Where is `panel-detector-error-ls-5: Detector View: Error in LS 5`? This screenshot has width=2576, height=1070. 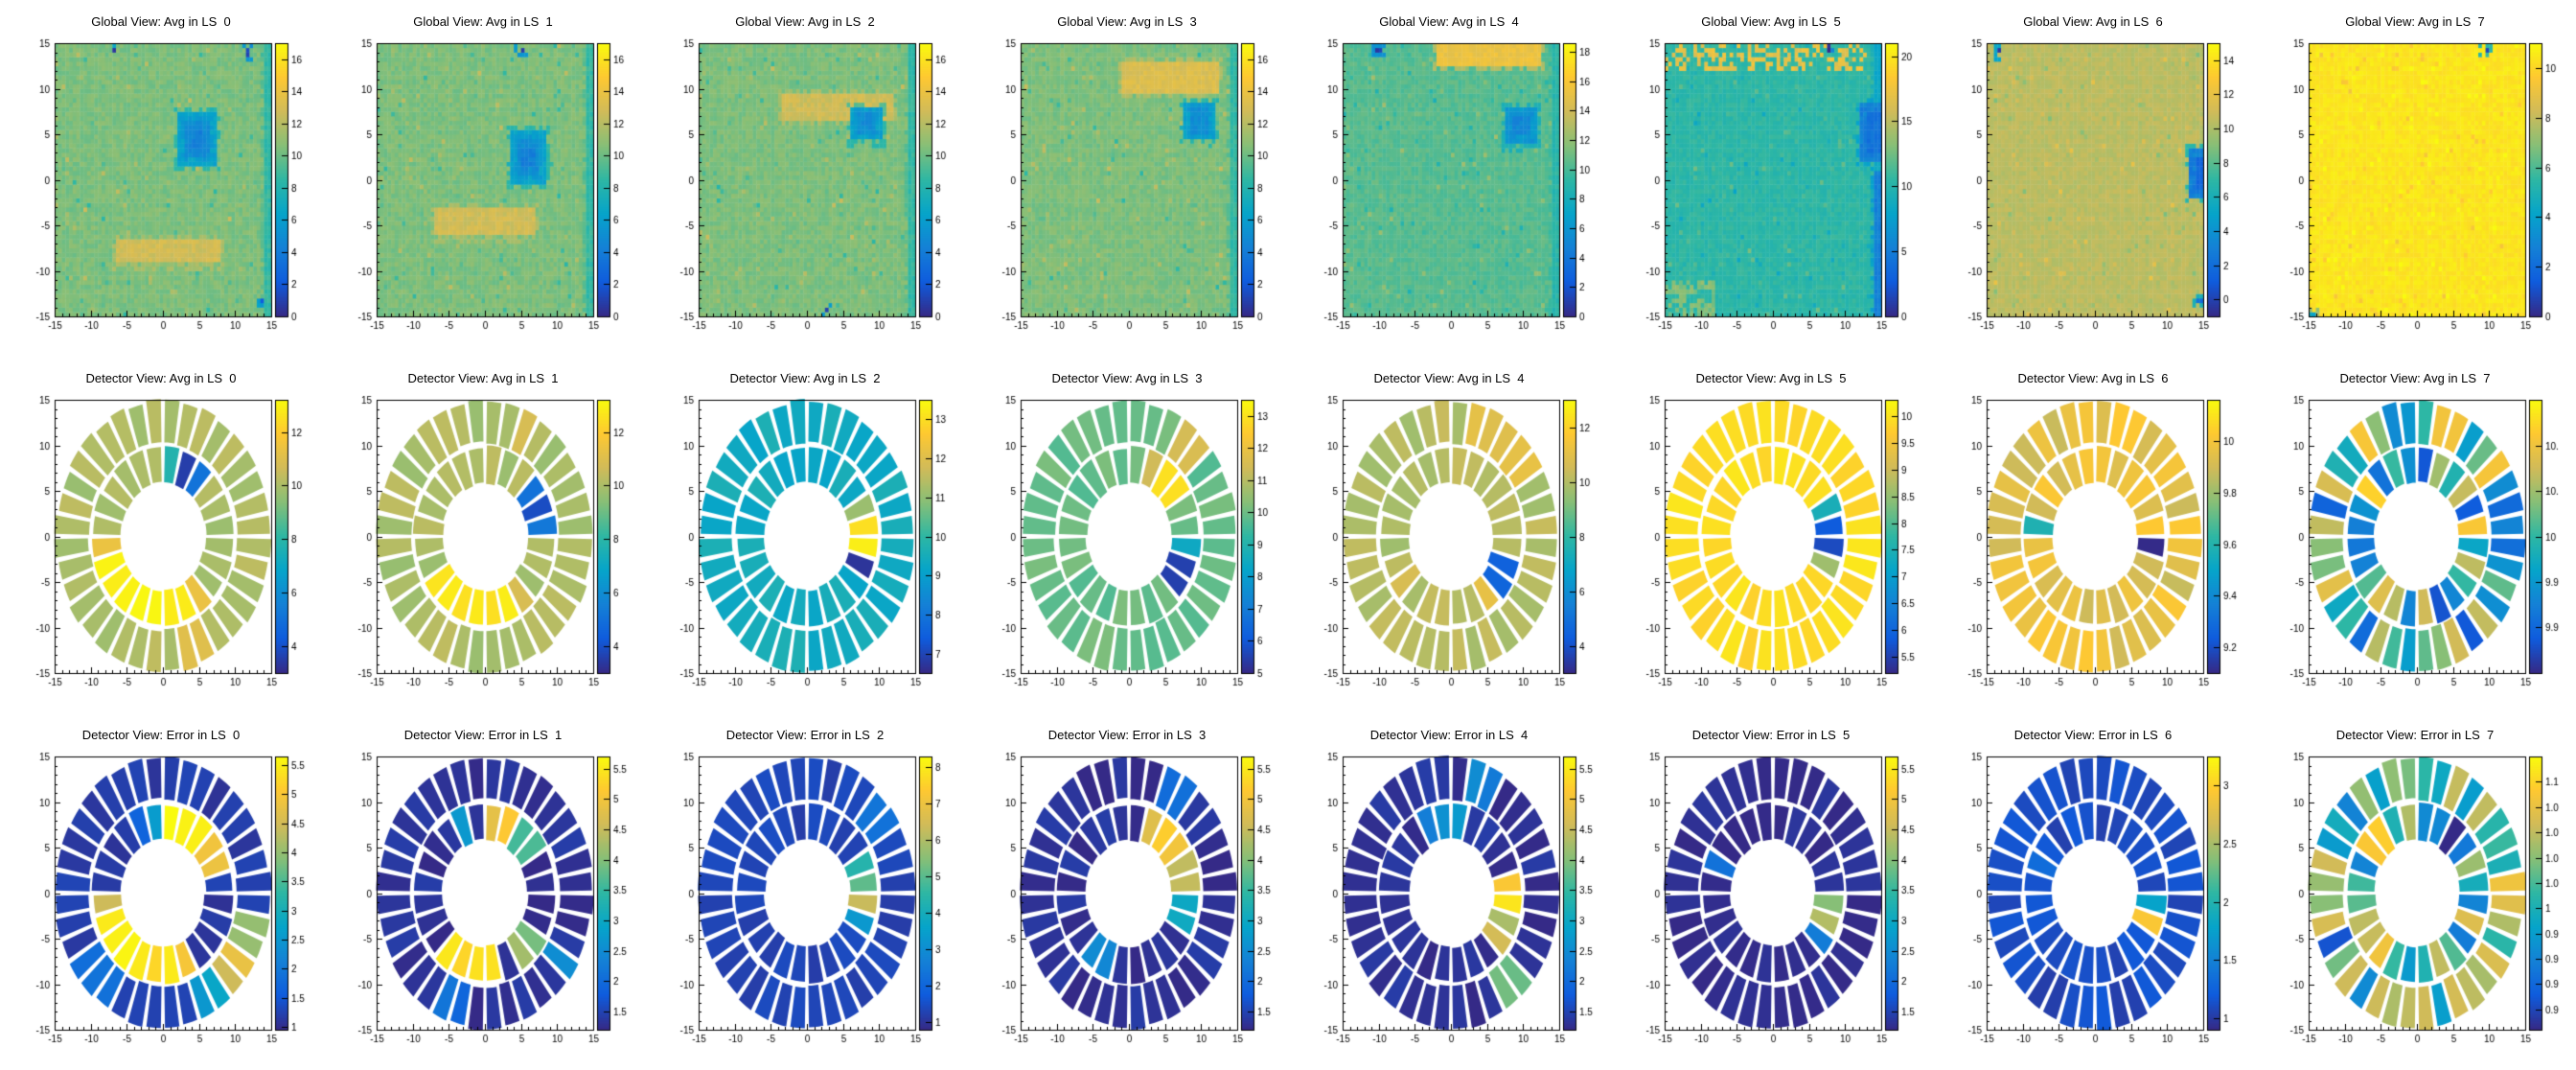 panel-detector-error-ls-5: Detector View: Error in LS 5 is located at coordinates (1771, 892).